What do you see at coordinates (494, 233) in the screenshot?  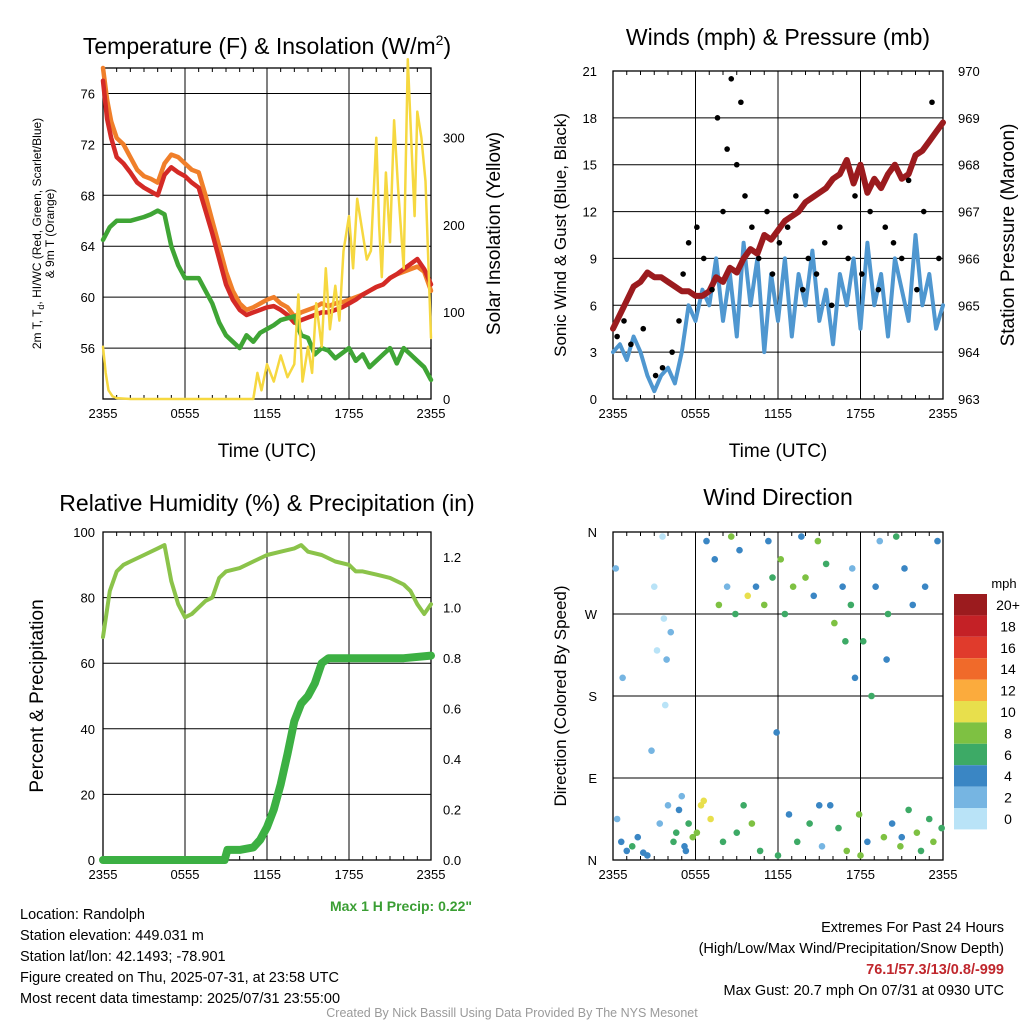 I see `temp-y2label: Solar Insolation (Yellow)` at bounding box center [494, 233].